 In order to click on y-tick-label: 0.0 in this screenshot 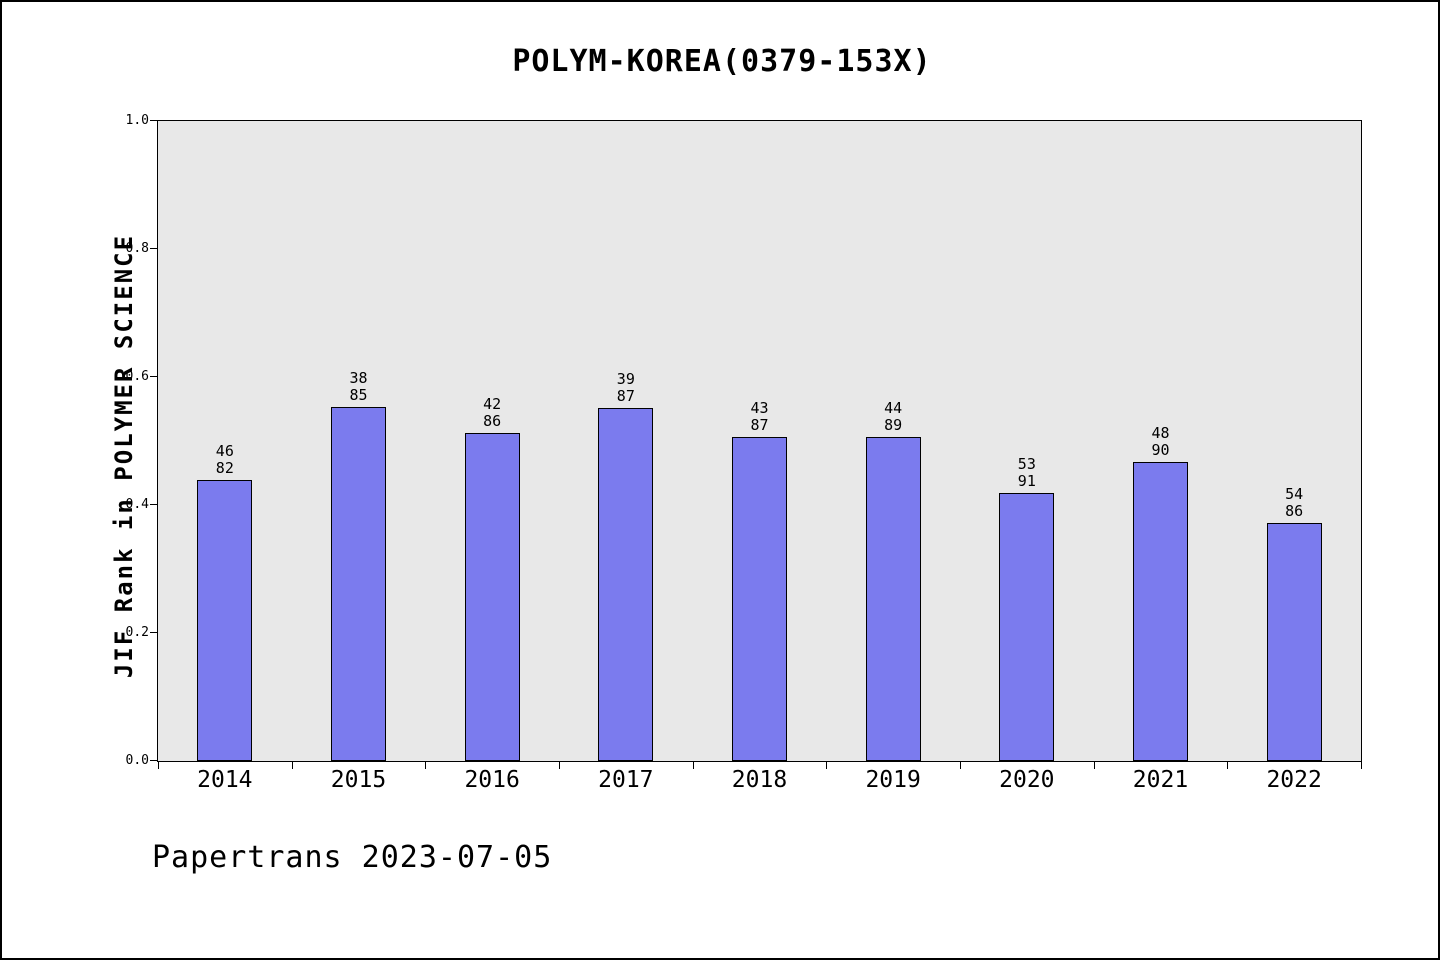, I will do `click(137, 760)`.